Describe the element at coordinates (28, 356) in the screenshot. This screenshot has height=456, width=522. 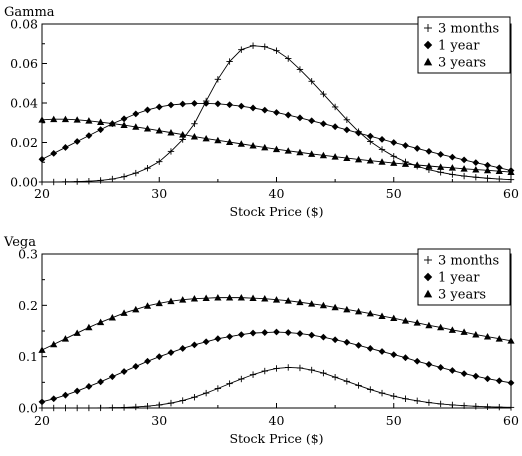
I see `y-tick-label: 0.1` at that location.